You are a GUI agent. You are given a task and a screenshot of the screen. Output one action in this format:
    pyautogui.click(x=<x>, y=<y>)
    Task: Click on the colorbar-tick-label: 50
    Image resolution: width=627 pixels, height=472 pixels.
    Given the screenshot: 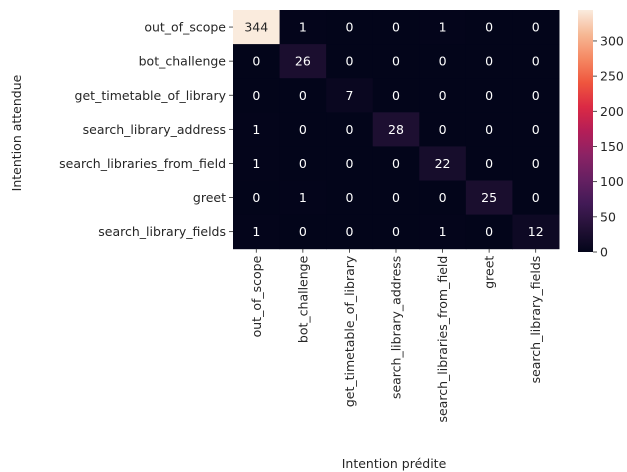 What is the action you would take?
    pyautogui.click(x=608, y=216)
    